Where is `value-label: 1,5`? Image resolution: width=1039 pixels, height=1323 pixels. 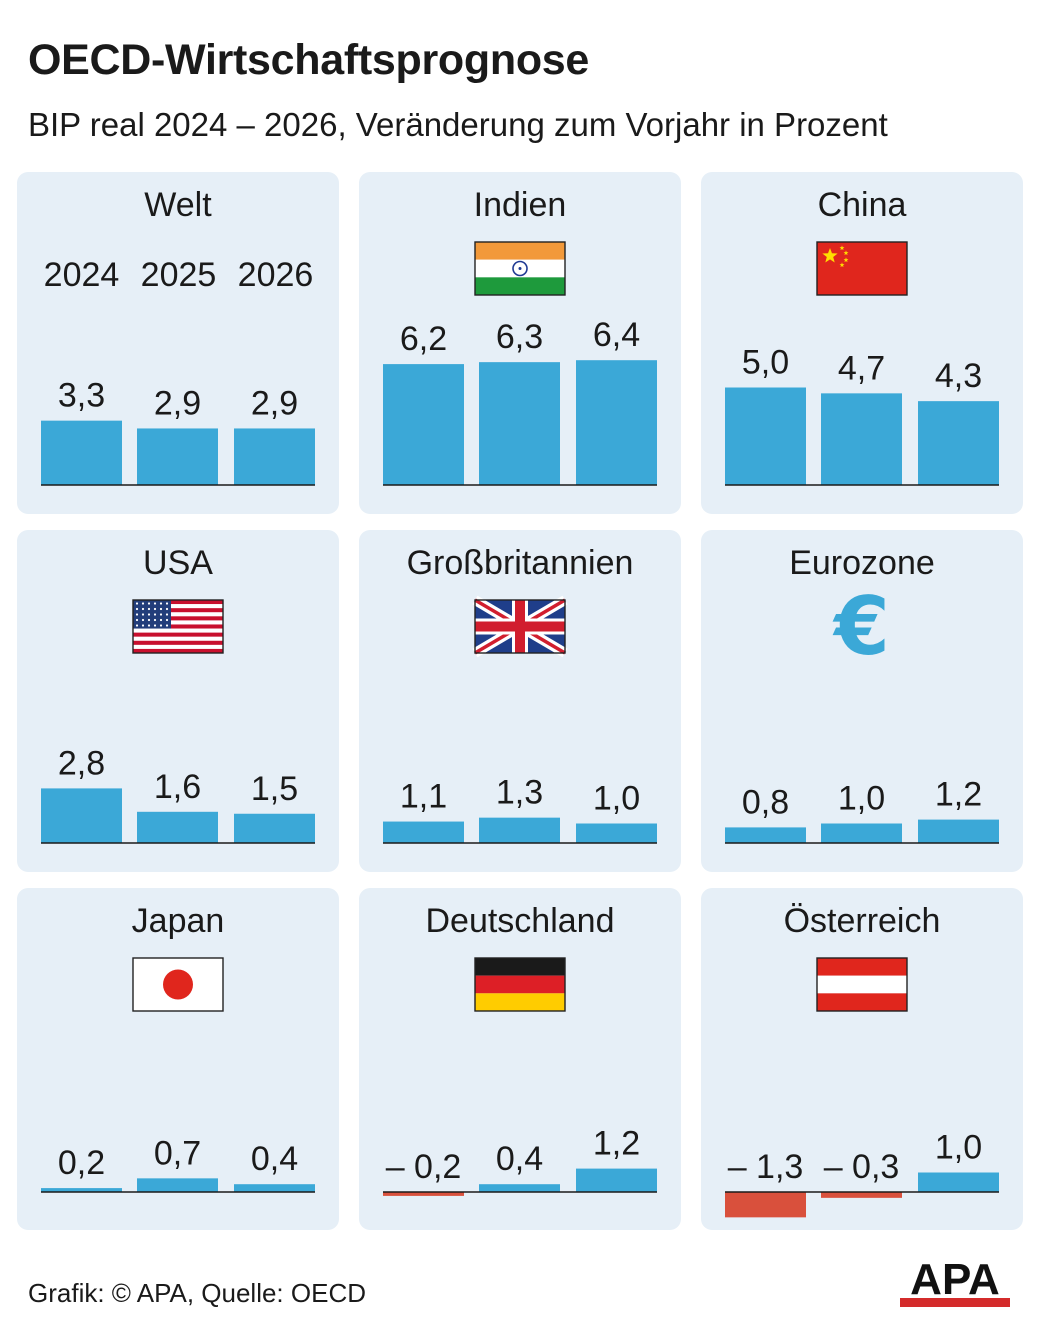 value-label: 1,5 is located at coordinates (274, 789).